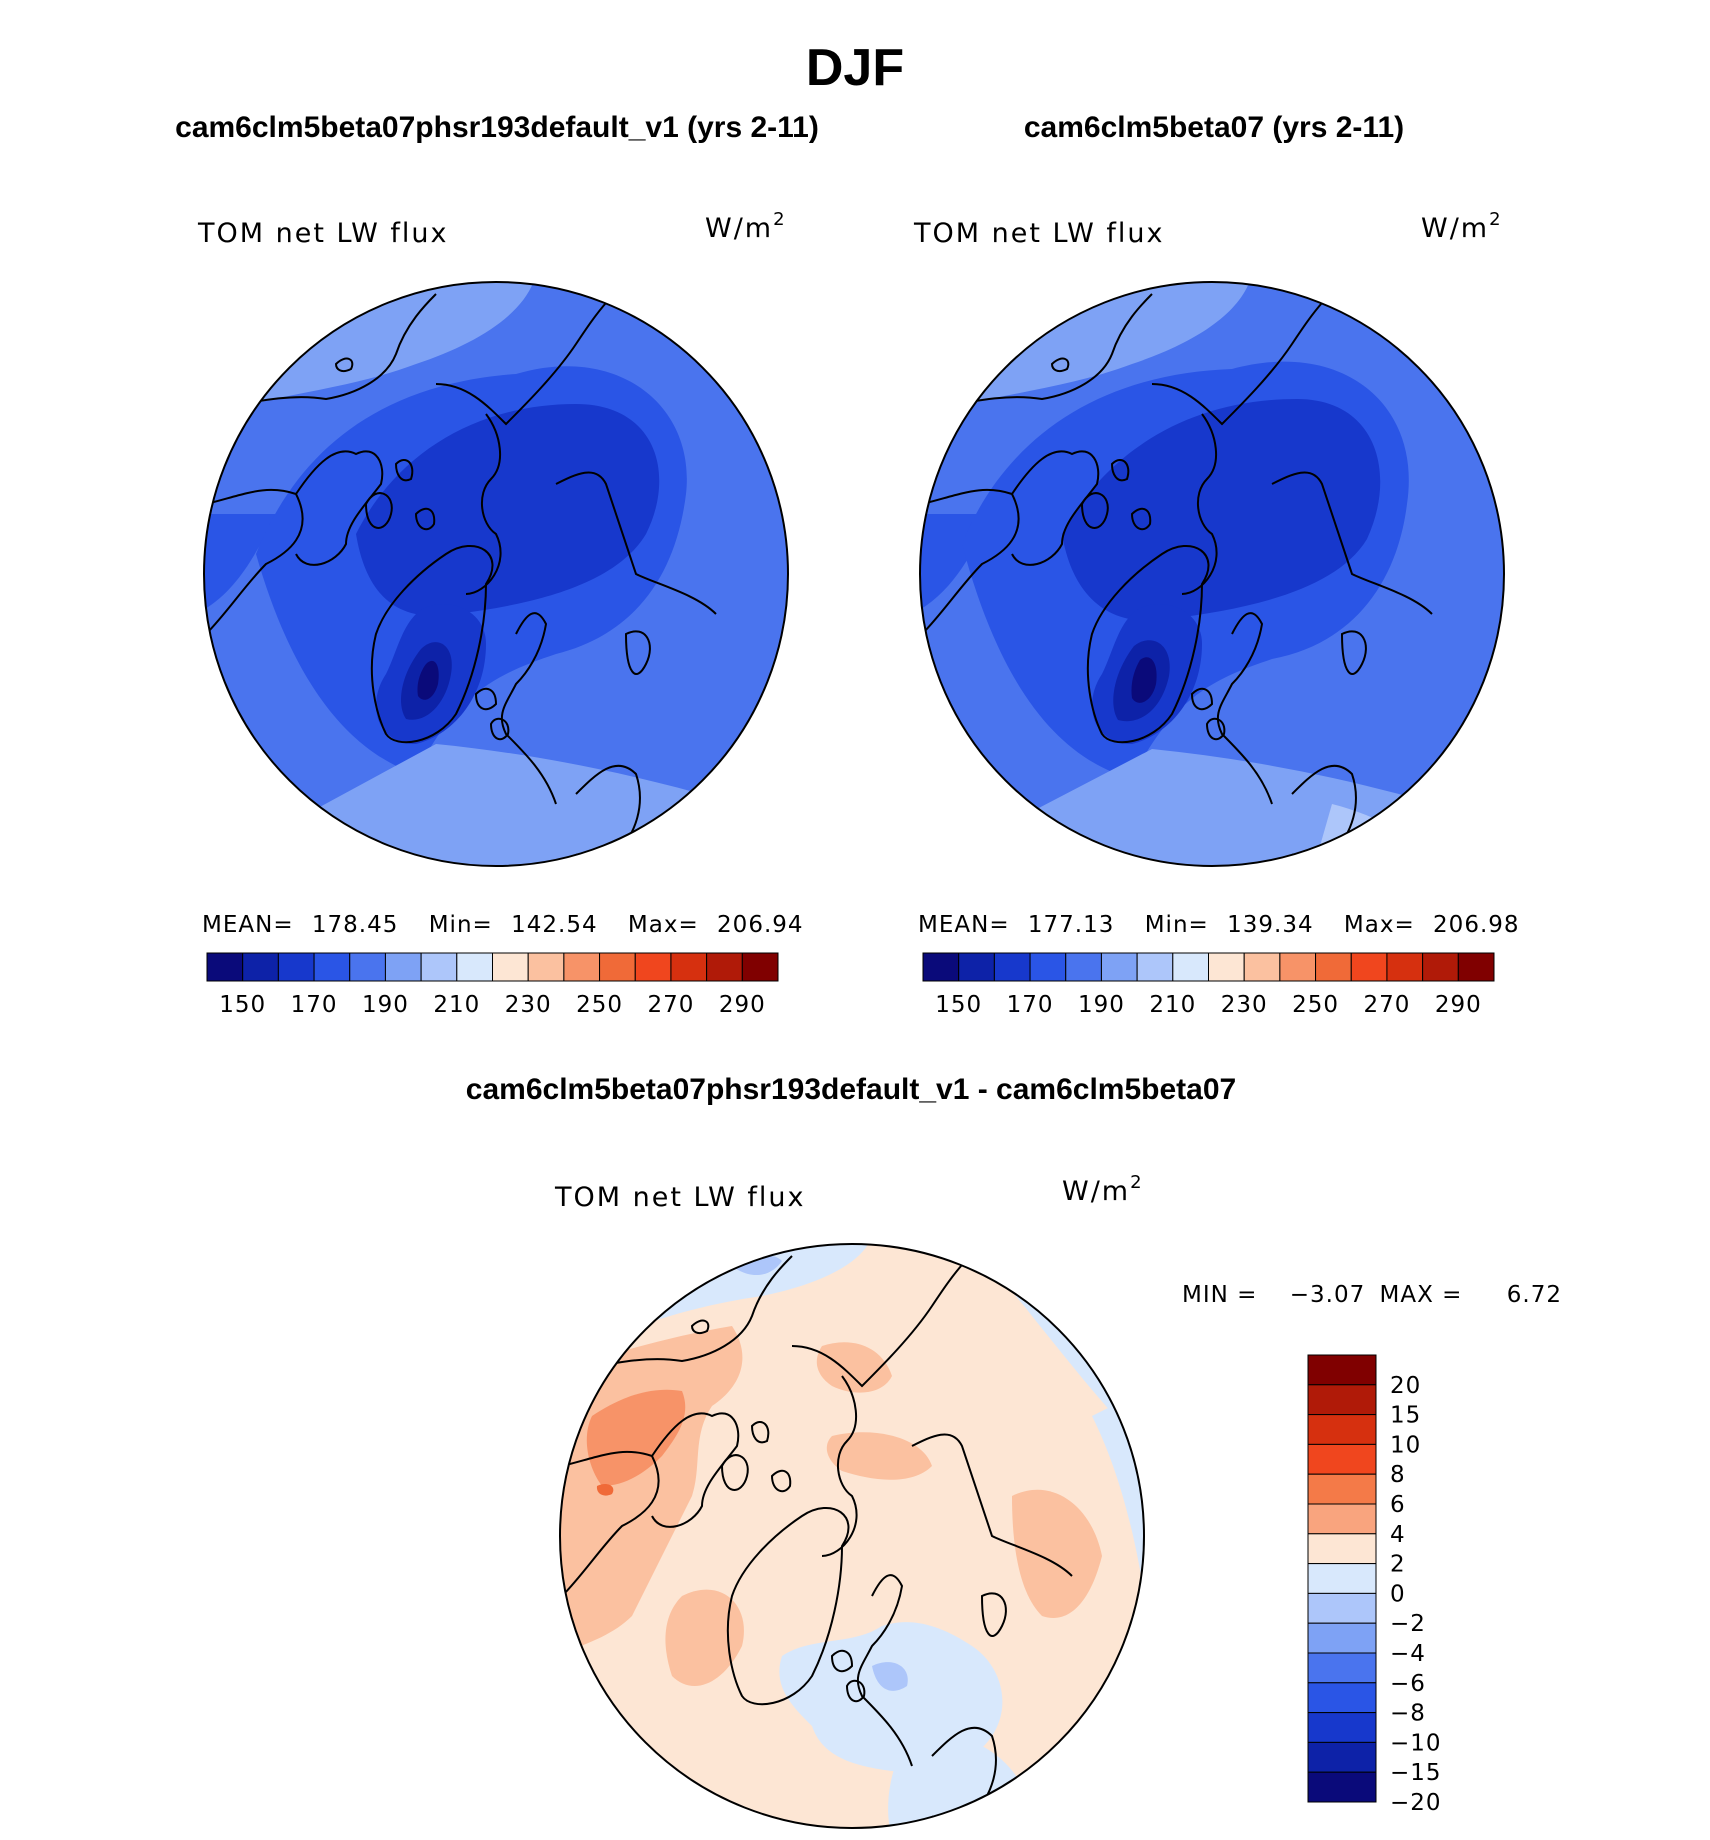 Image resolution: width=1710 pixels, height=1840 pixels. Describe the element at coordinates (958, 1005) in the screenshot. I see `colorbar-right-tick-label: 150` at that location.